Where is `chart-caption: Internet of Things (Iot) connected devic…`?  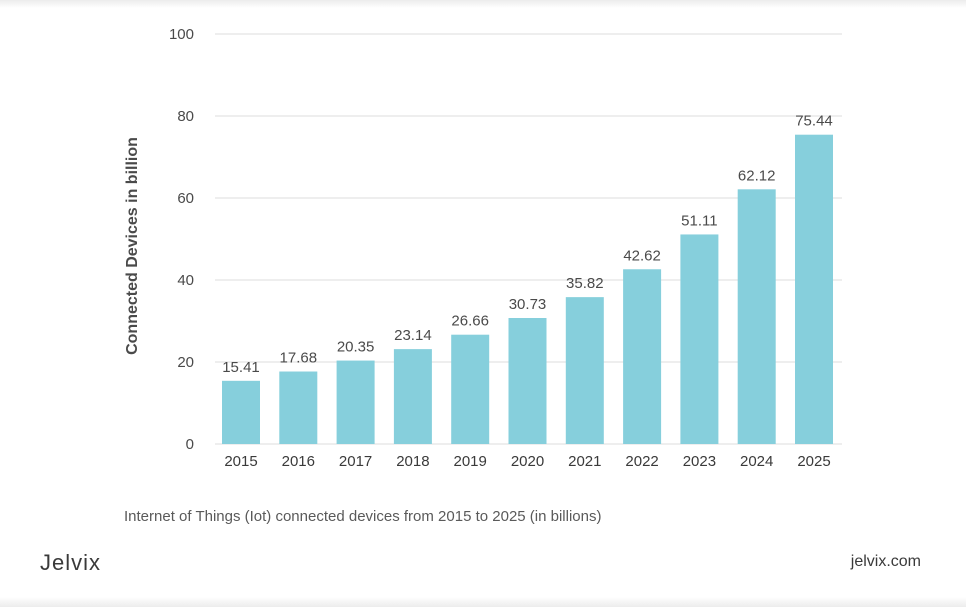 chart-caption: Internet of Things (Iot) connected devic… is located at coordinates (363, 516).